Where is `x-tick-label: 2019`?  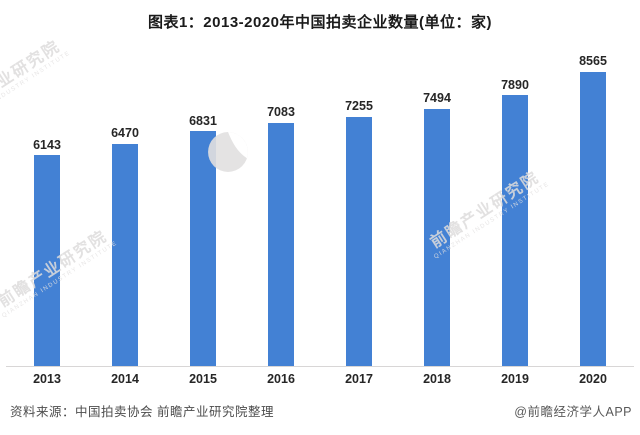
x-tick-label: 2019 is located at coordinates (515, 379).